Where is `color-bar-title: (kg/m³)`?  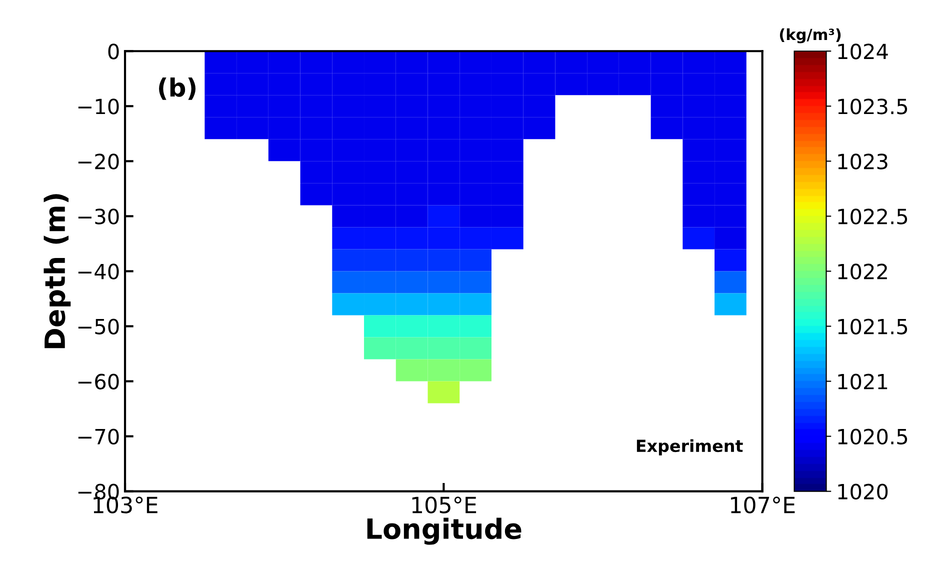
color-bar-title: (kg/m³) is located at coordinates (810, 36).